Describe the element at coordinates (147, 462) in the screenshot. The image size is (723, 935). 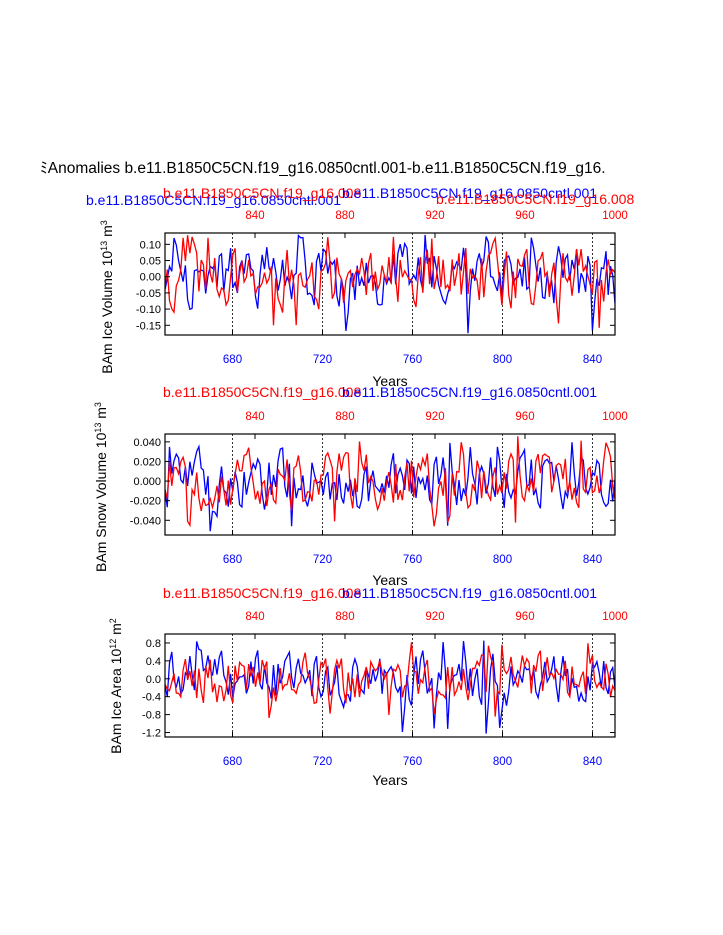
I see `y-tick-label: 0.020` at that location.